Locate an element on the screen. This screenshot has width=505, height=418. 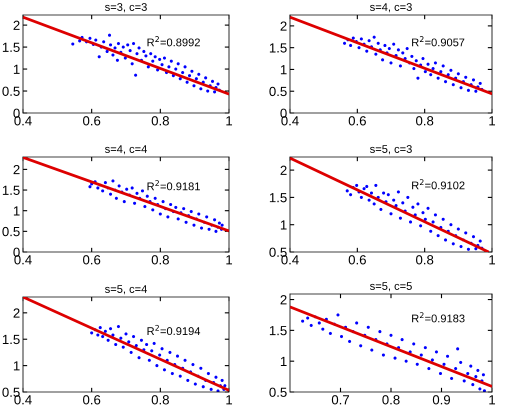
chart-title: s=5, c=3 is located at coordinates (391, 149).